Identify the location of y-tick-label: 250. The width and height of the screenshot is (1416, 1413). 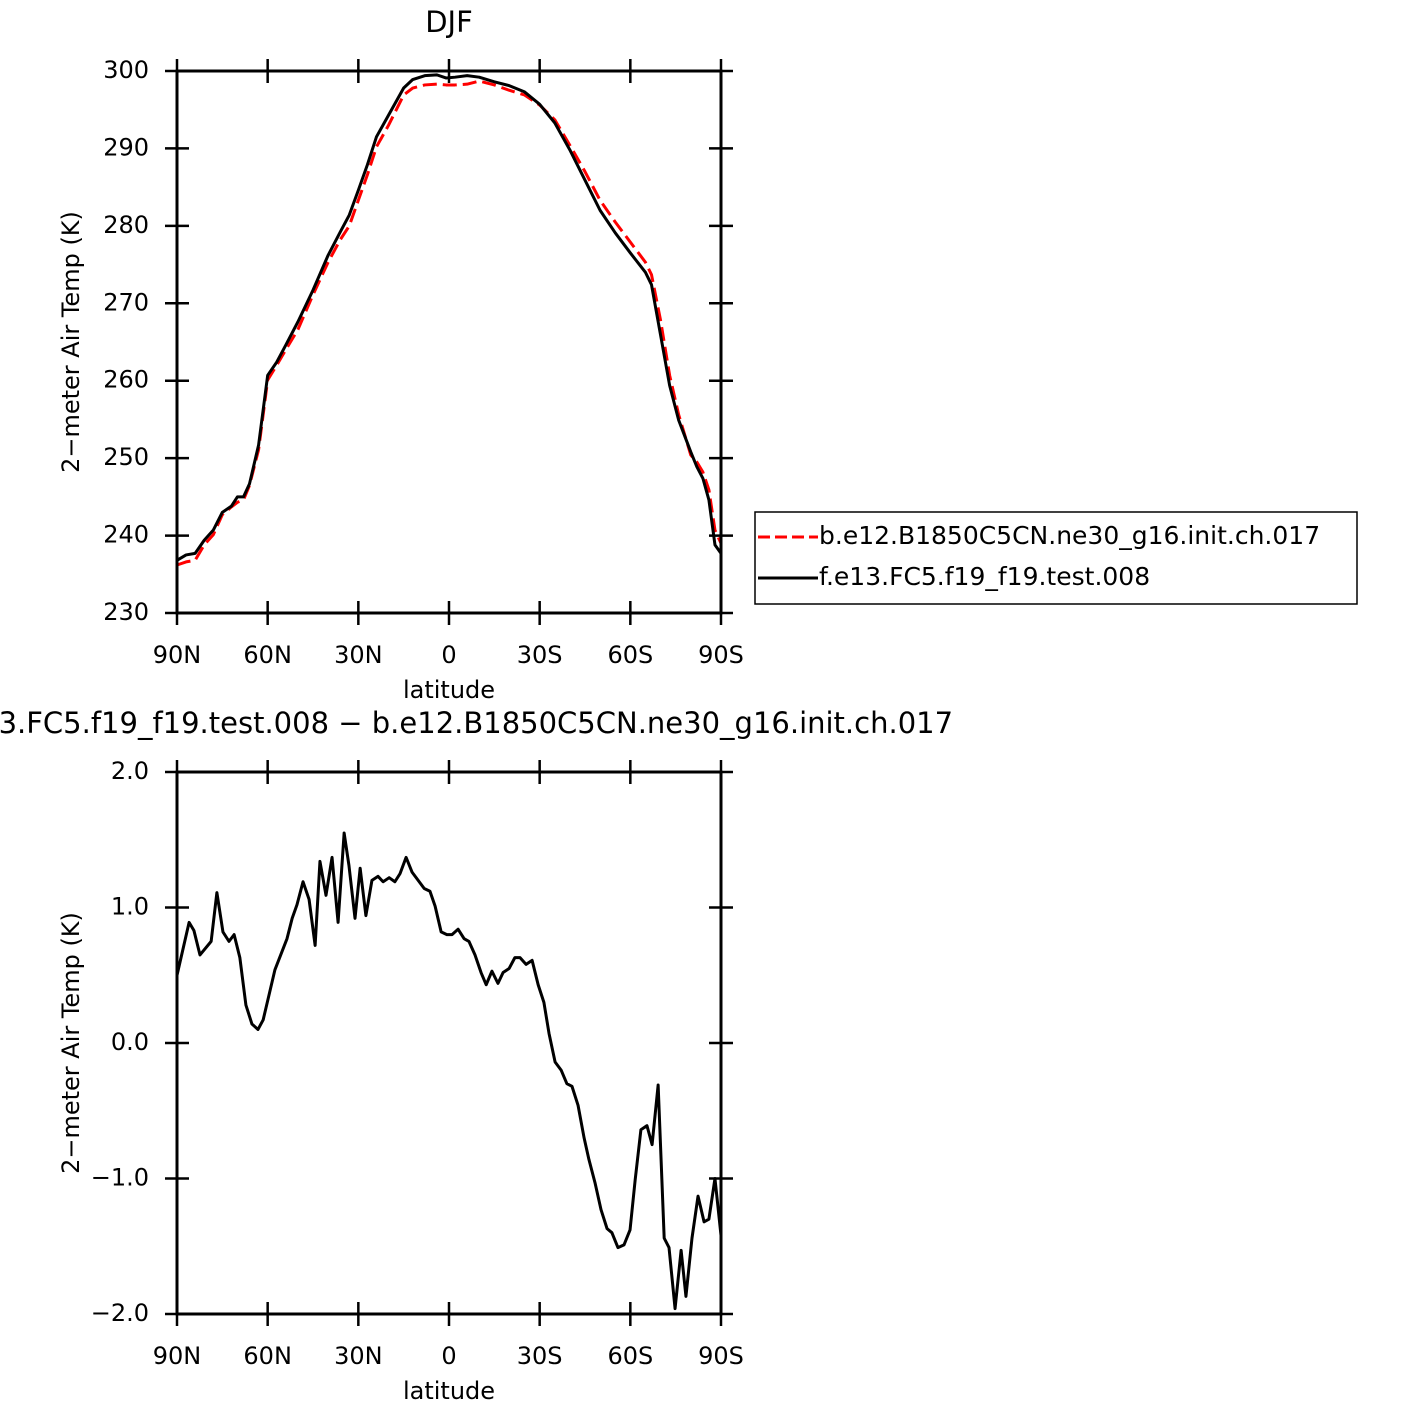
(126, 457).